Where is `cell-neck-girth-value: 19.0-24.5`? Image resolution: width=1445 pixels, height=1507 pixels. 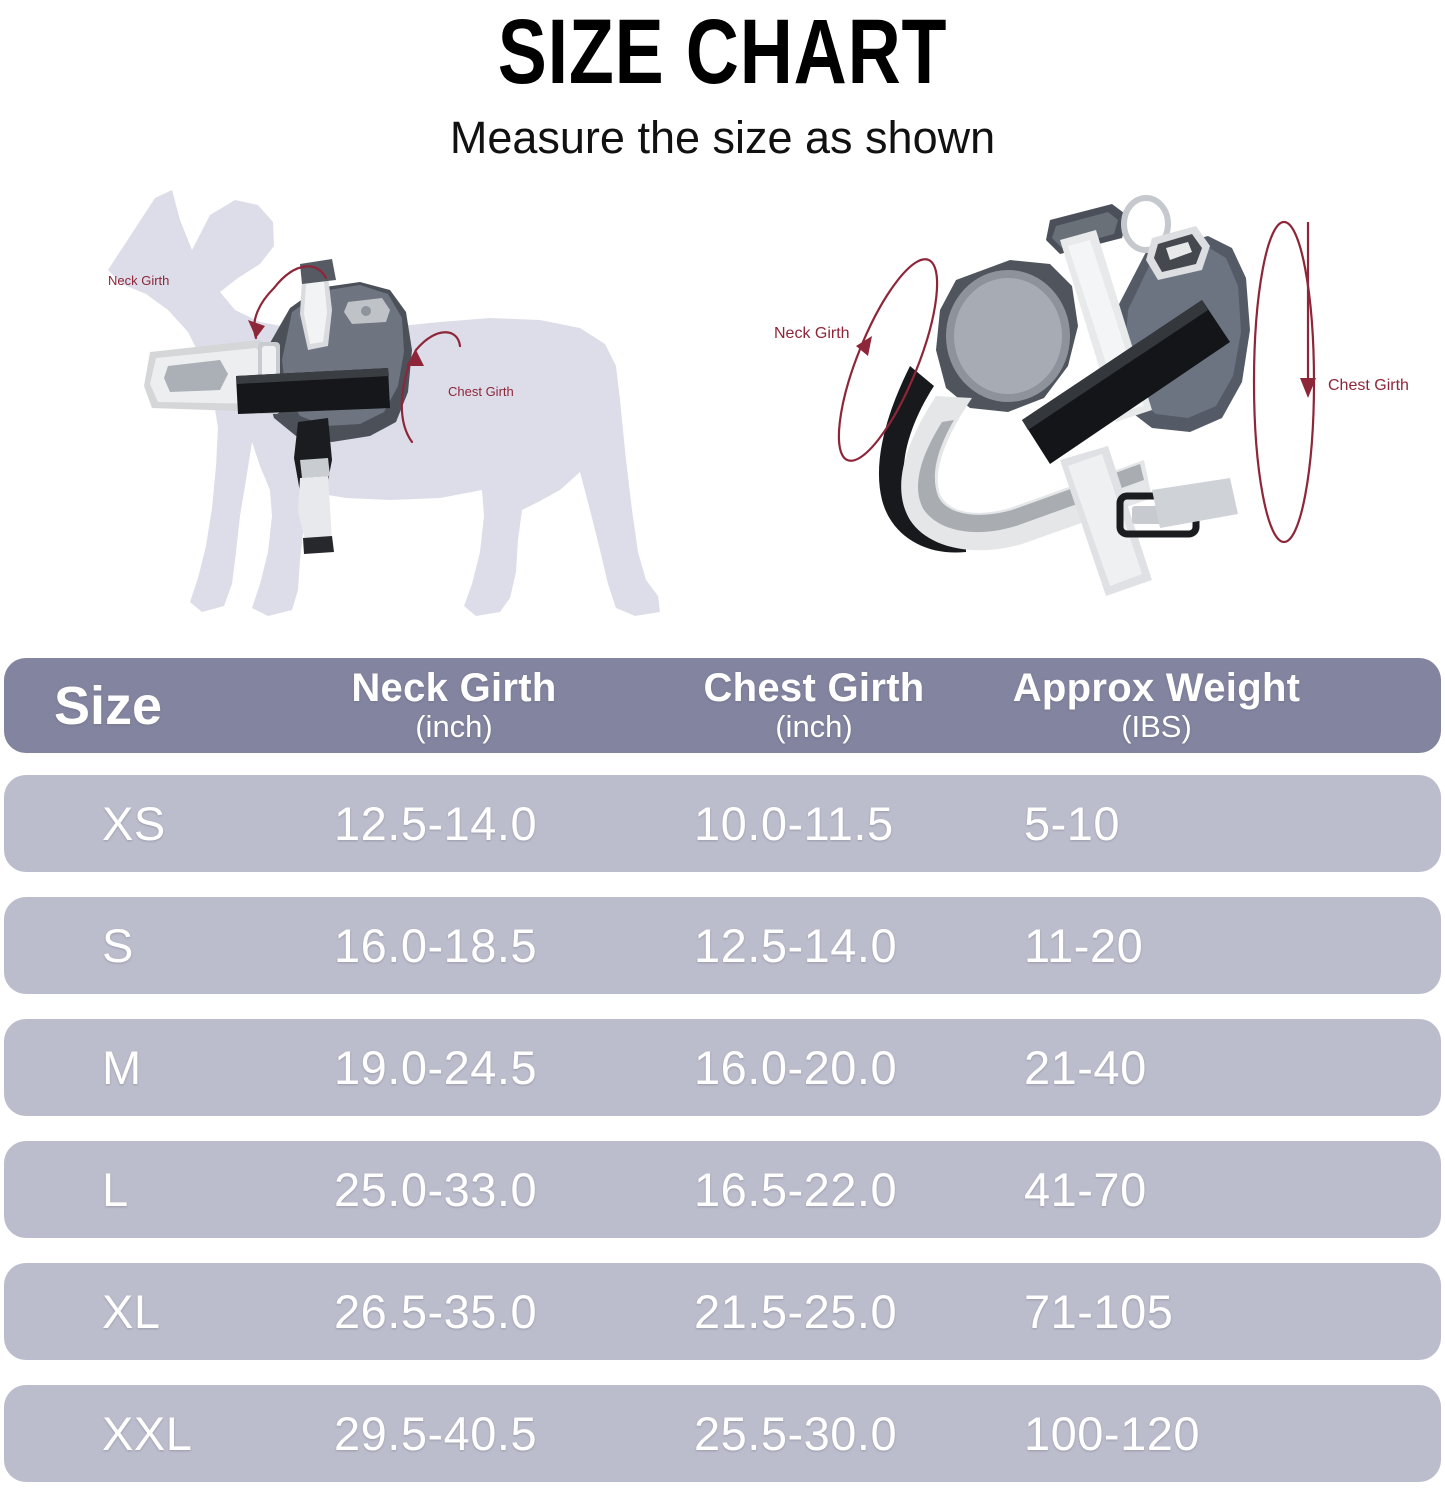
cell-neck-girth-value: 19.0-24.5 is located at coordinates (436, 1067).